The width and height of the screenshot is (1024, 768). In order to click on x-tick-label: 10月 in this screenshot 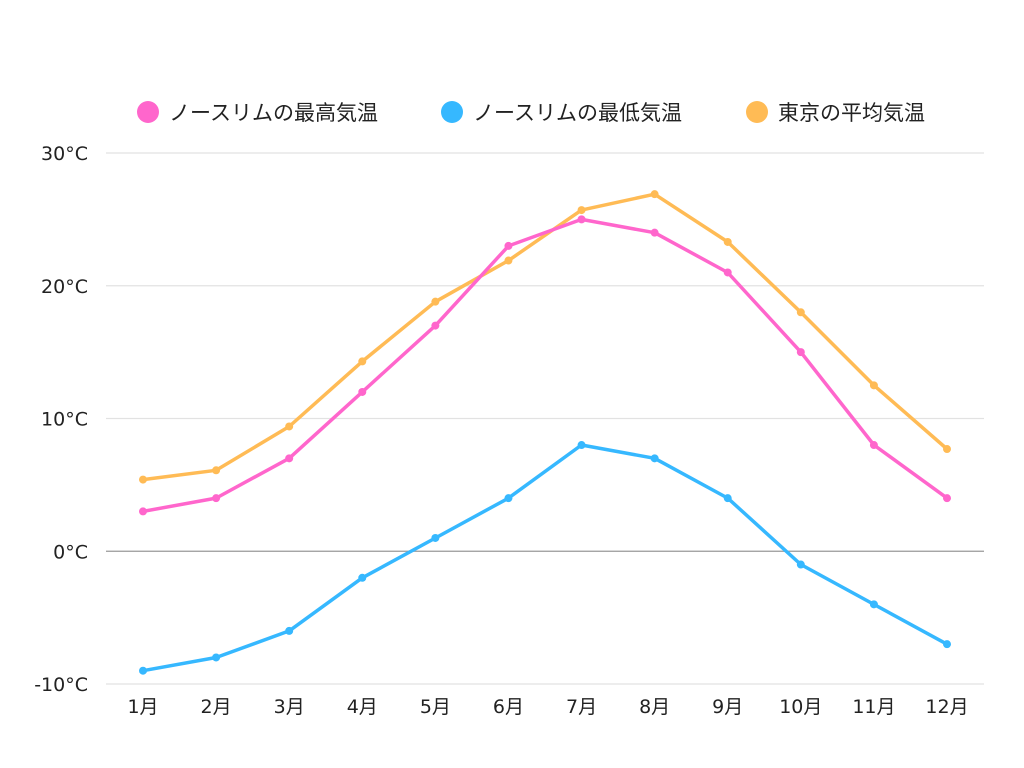, I will do `click(800, 707)`.